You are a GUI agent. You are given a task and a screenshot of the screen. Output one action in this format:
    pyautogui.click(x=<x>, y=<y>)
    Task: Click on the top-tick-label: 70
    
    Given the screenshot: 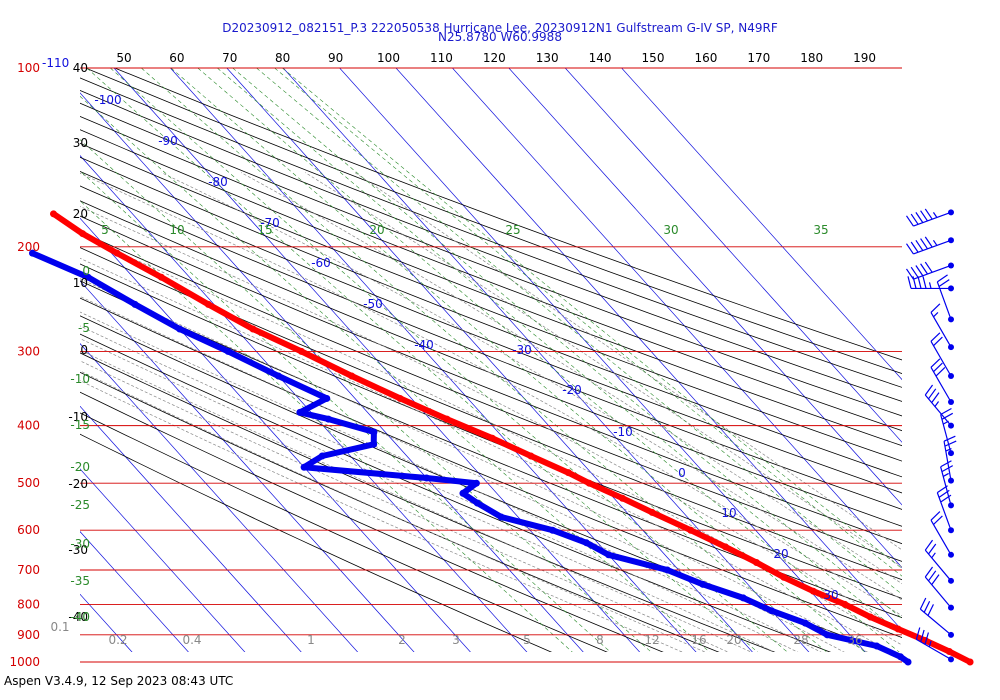 What is the action you would take?
    pyautogui.click(x=229, y=58)
    